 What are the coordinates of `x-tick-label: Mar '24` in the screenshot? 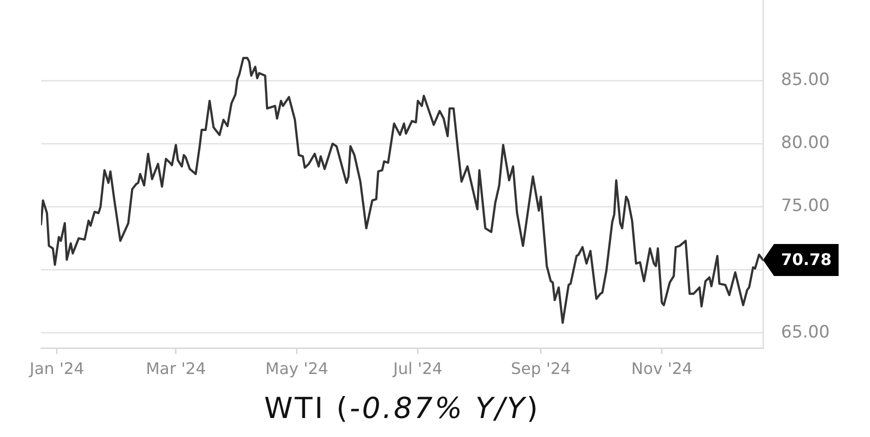 It's located at (176, 368).